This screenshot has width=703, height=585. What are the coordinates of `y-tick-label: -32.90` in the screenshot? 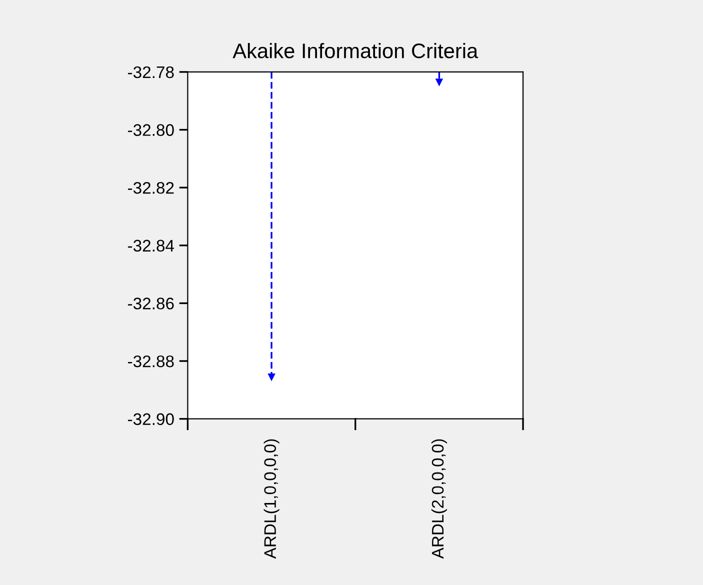 It's located at (151, 419).